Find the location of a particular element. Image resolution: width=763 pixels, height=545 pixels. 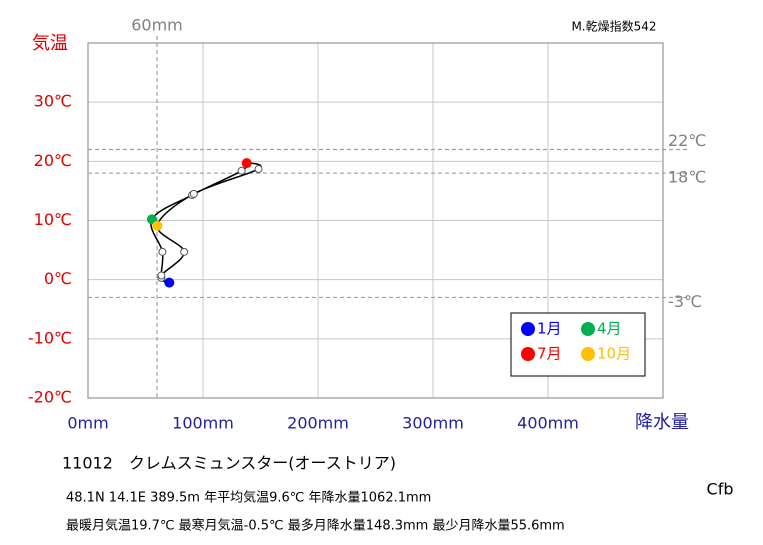

y-tick-label: 10℃ is located at coordinates (53, 219).